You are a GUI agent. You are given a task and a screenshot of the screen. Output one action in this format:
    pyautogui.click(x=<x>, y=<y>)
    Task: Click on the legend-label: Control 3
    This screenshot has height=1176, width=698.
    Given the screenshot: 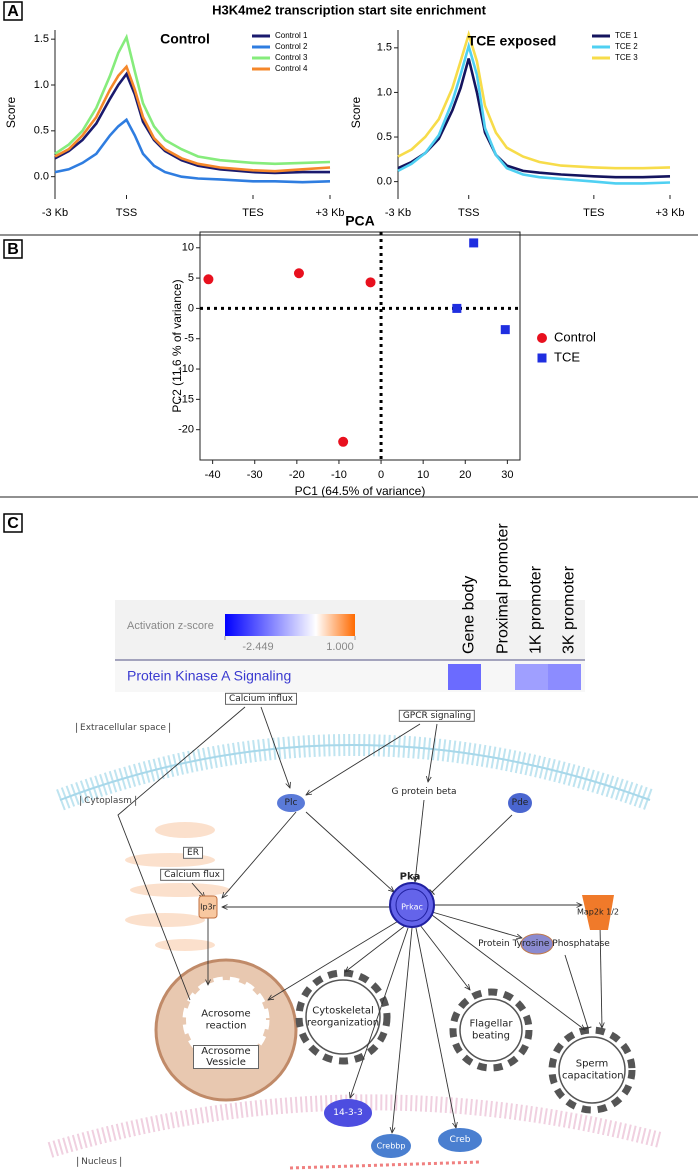 What is the action you would take?
    pyautogui.click(x=291, y=57)
    